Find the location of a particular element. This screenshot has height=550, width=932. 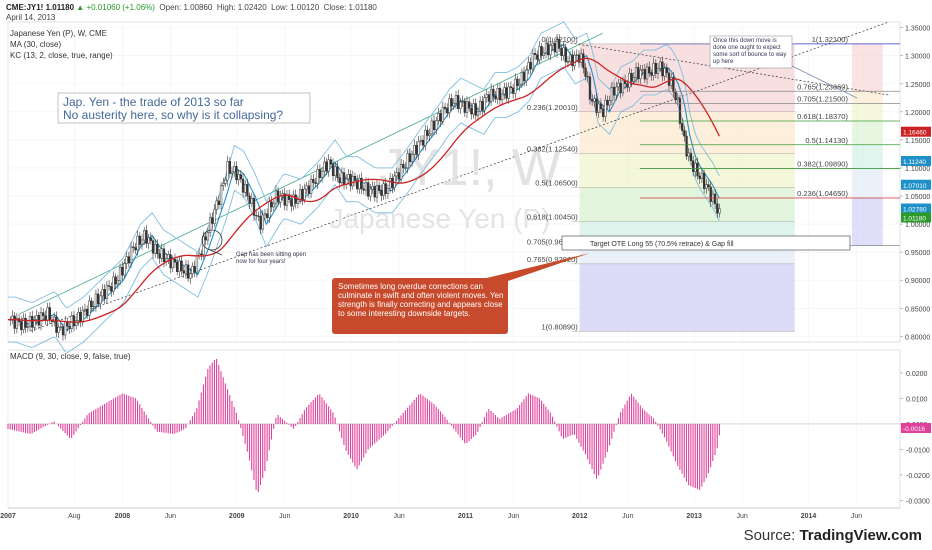

indicator-title: Japanese Yen (P), W, CME is located at coordinates (58, 33).